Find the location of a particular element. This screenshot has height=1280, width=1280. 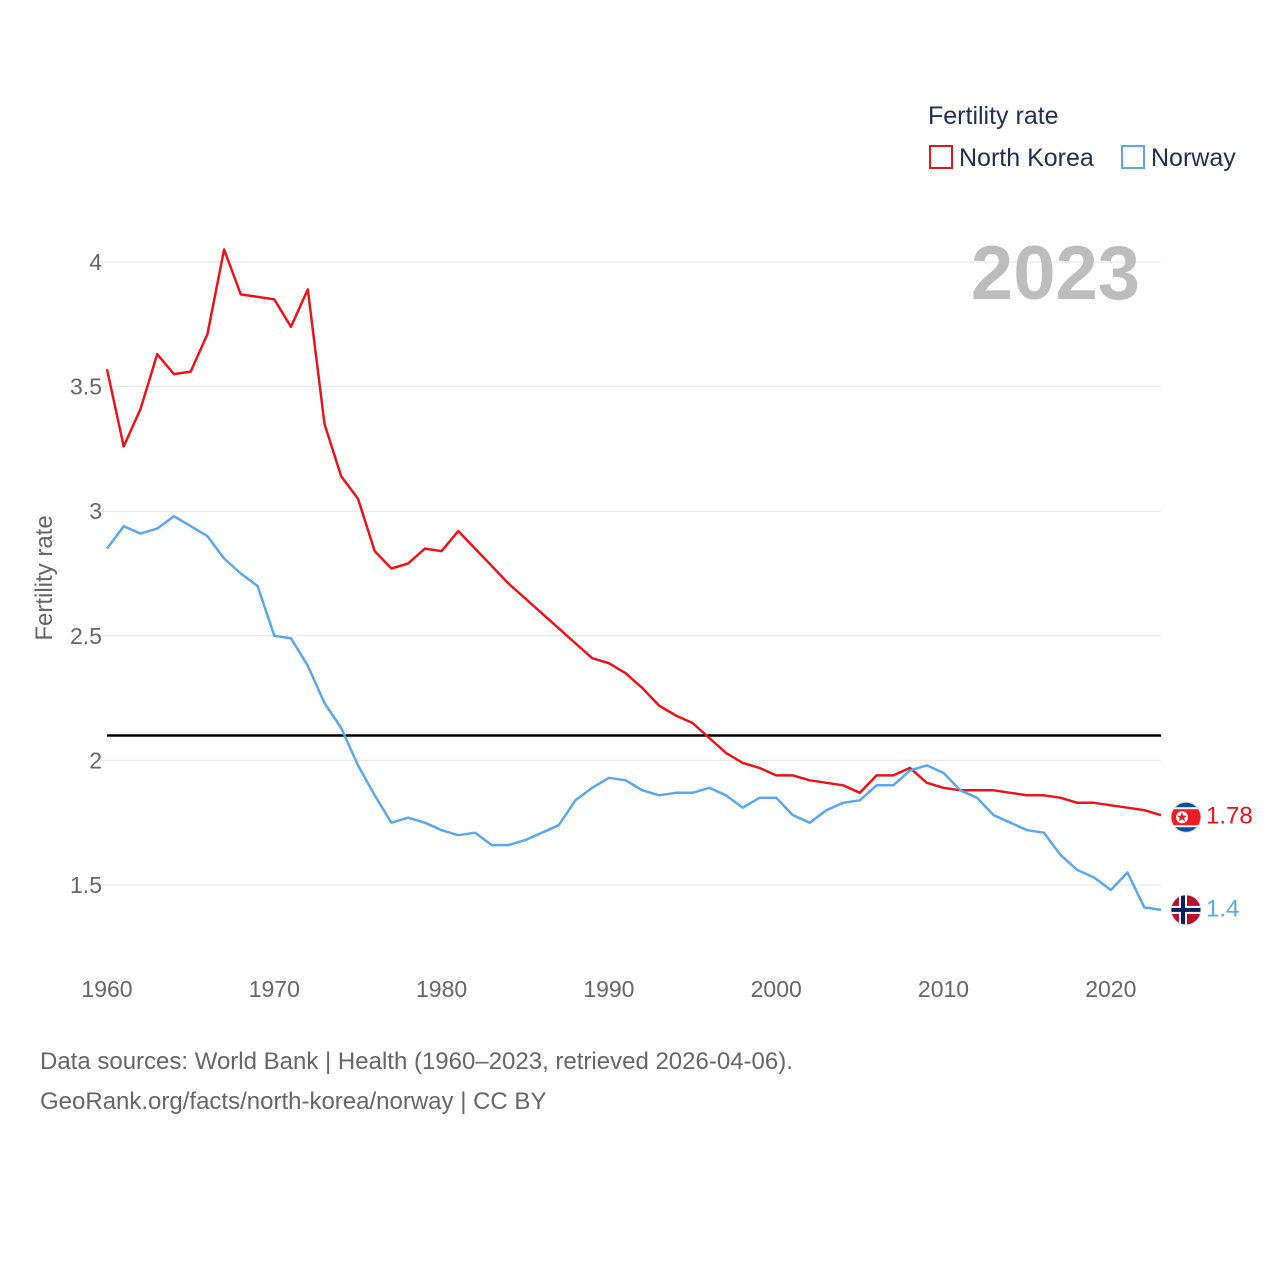

end-value-north-korea: 1.78 is located at coordinates (1229, 816).